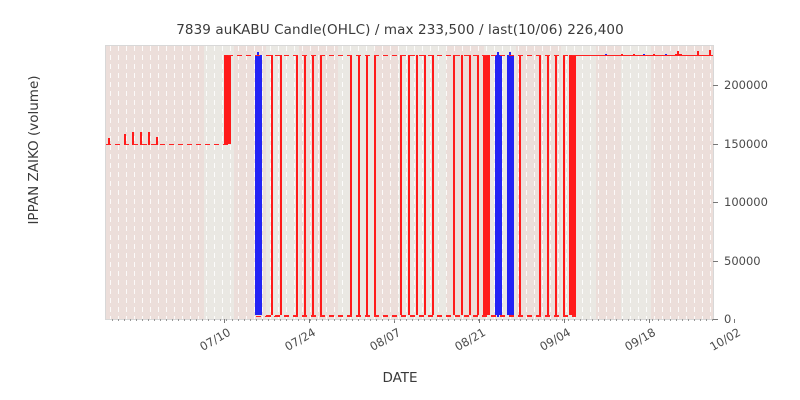  Describe the element at coordinates (555, 339) in the screenshot. I see `x-tick-label: 09/04` at that location.